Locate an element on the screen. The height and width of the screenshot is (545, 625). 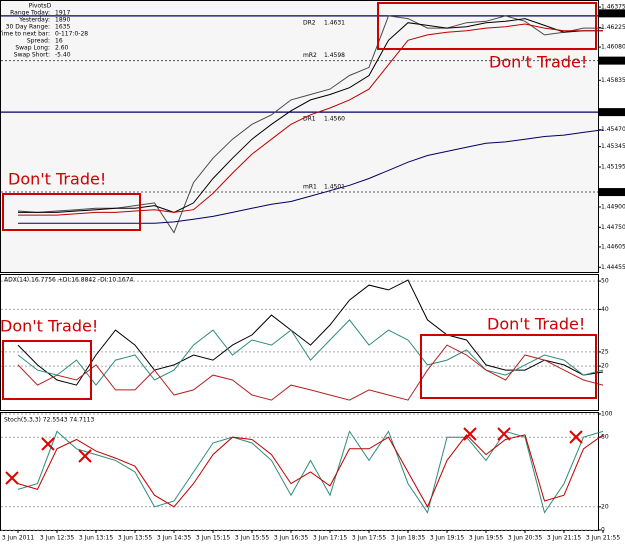
y-tick-label: 1.46329 is located at coordinates (613, 13).